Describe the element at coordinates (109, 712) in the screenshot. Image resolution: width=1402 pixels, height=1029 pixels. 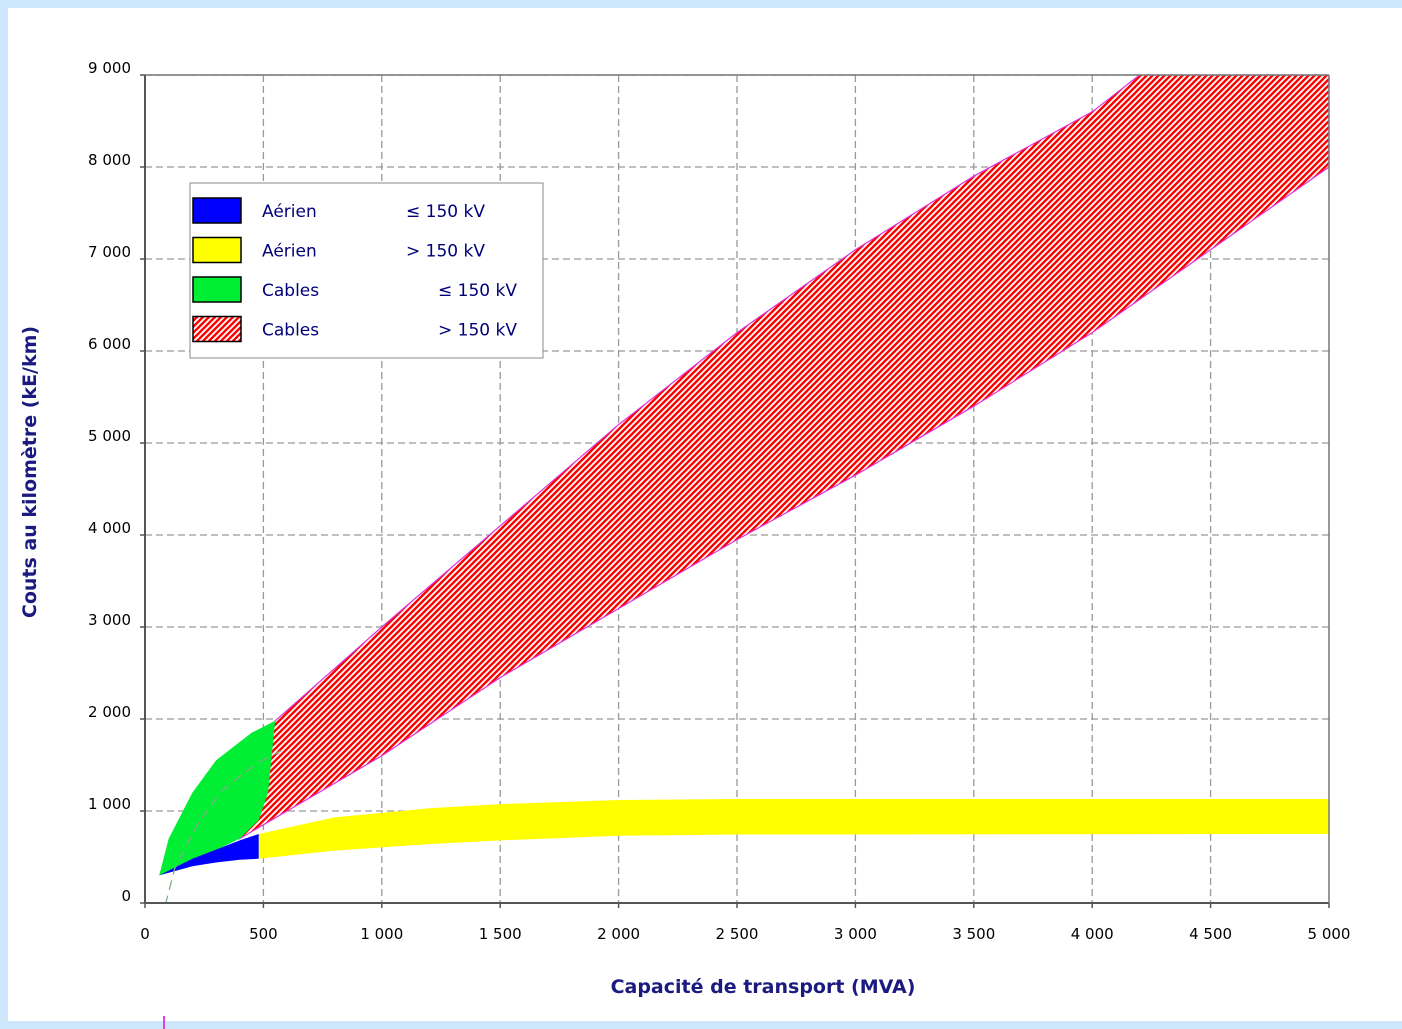
I see `y-tick-label: 2 000` at that location.